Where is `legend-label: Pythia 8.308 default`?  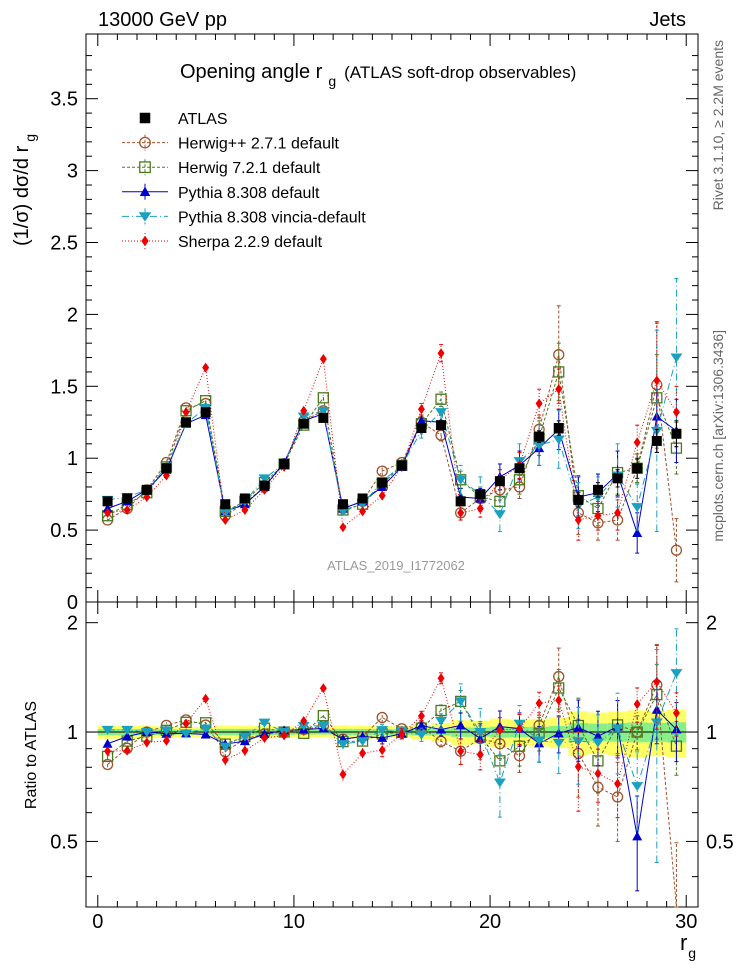
legend-label: Pythia 8.308 default is located at coordinates (249, 193).